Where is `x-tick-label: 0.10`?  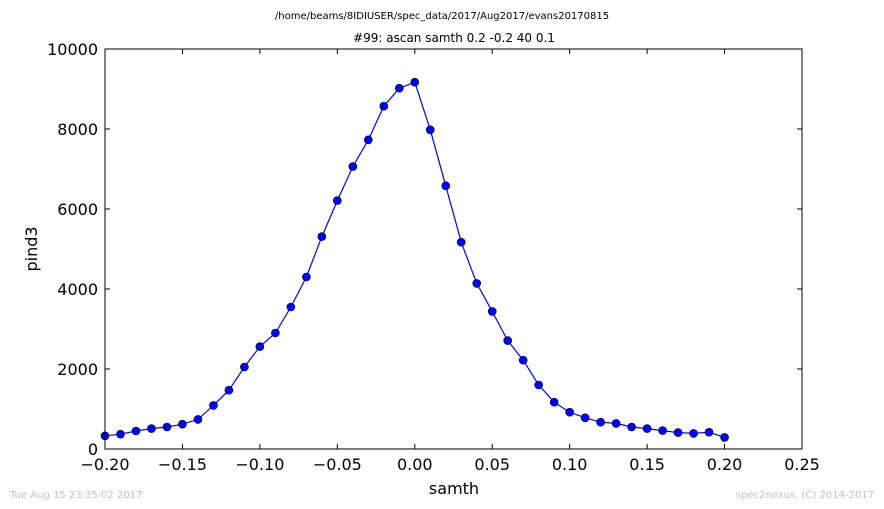
x-tick-label: 0.10 is located at coordinates (570, 464).